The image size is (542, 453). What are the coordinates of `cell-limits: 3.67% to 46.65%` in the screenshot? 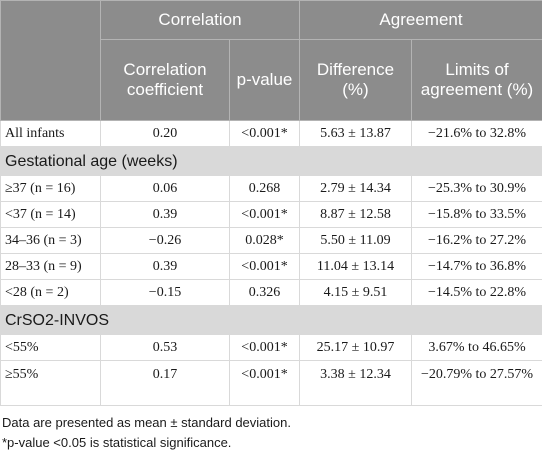 It's located at (476, 347).